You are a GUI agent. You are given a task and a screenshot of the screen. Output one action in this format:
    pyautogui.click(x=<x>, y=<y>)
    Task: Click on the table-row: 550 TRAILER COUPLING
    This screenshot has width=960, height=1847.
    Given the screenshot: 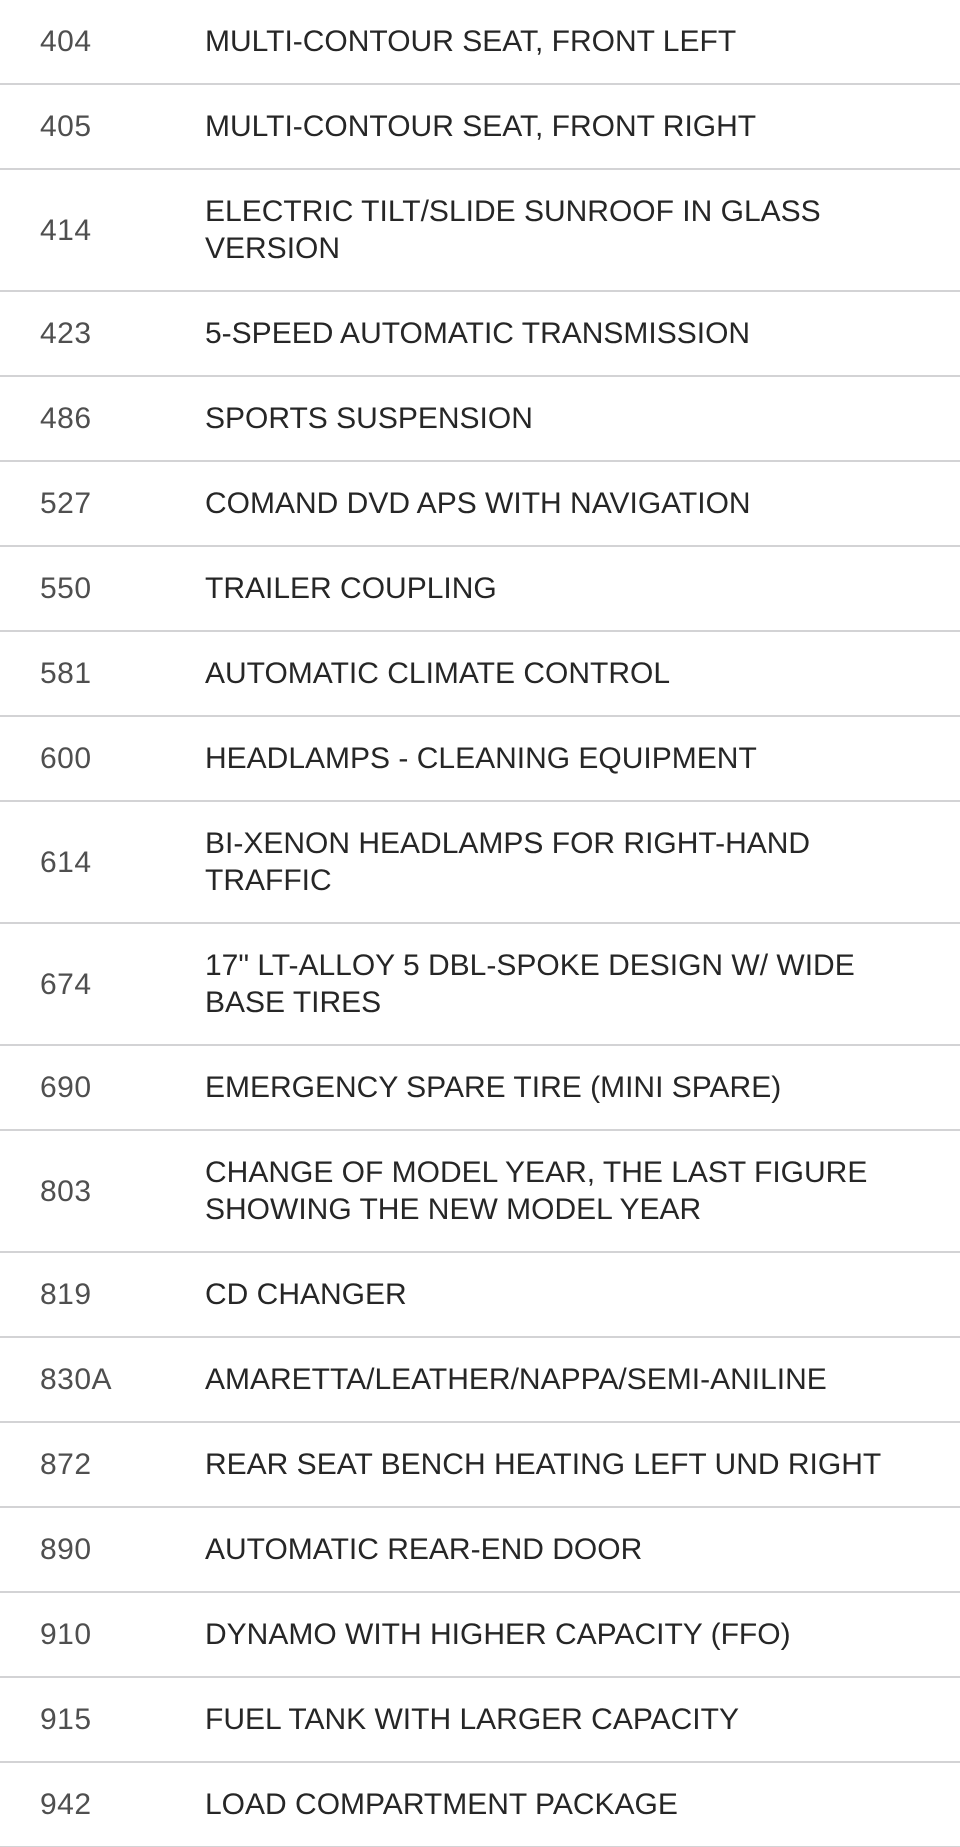 What is the action you would take?
    pyautogui.click(x=480, y=589)
    